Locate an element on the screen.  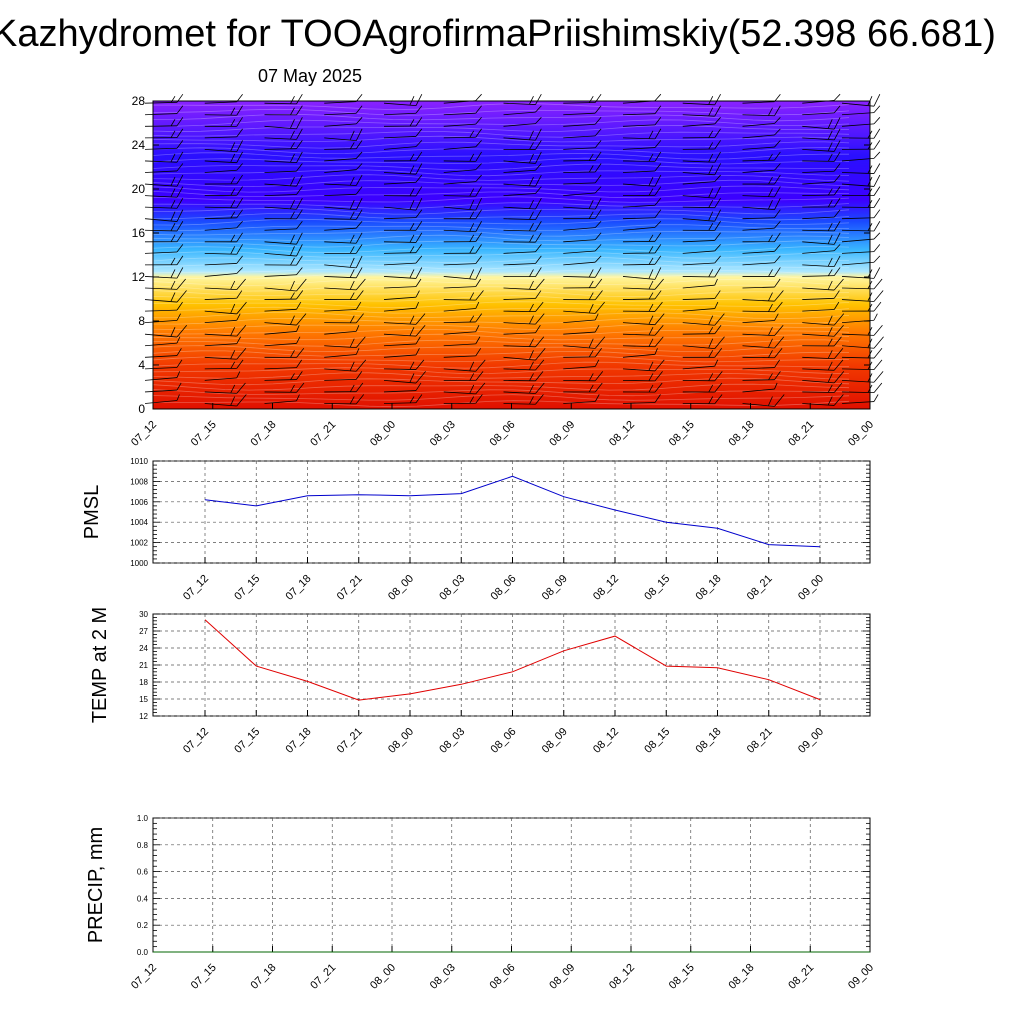
x-tick-label: 09_00 is located at coordinates (861, 434).